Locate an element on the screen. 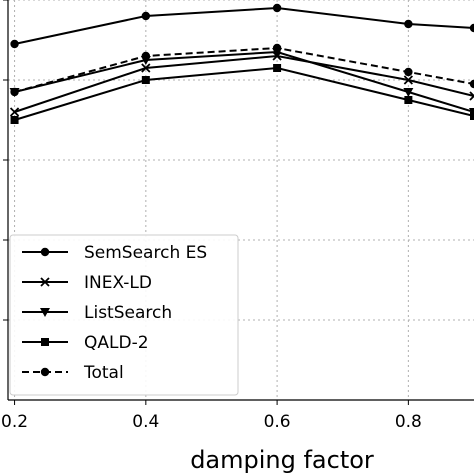 Image resolution: width=474 pixels, height=474 pixels. legend-marker-semsearch-es is located at coordinates (45, 252).